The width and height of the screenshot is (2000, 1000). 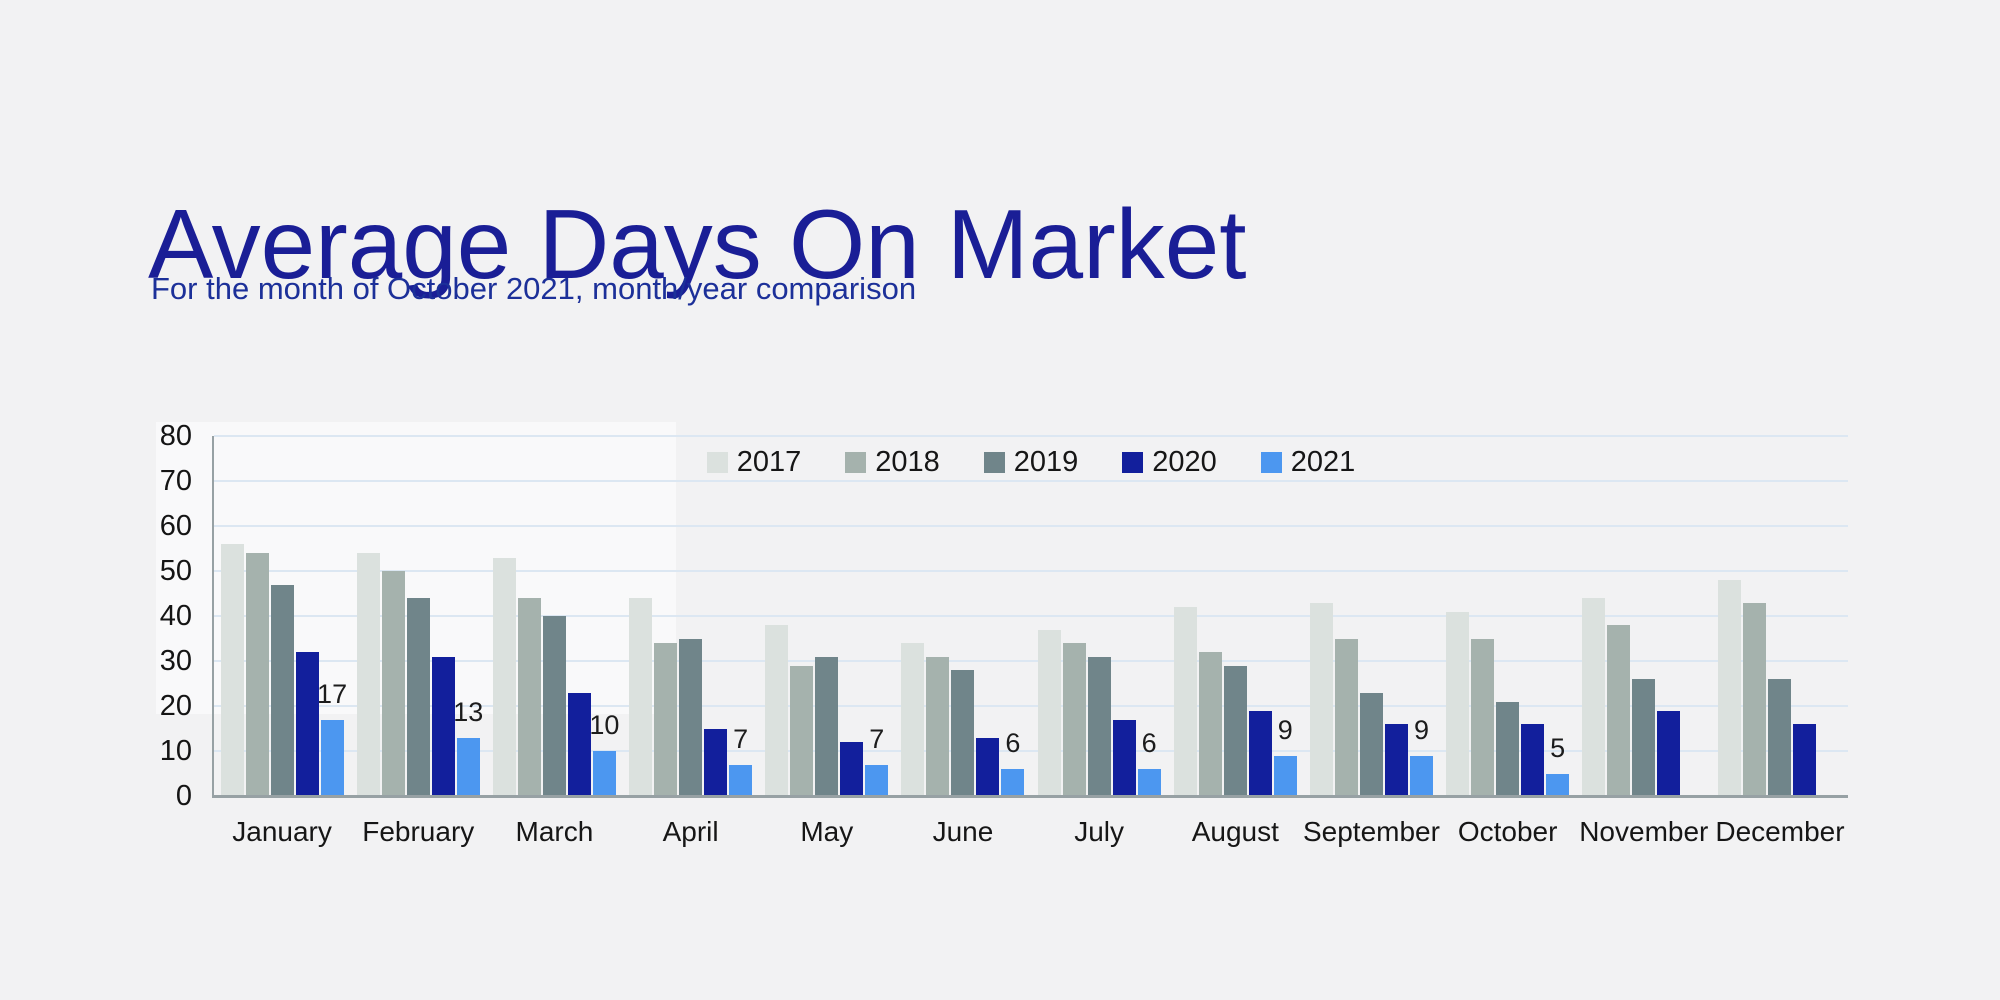 What do you see at coordinates (604, 753) in the screenshot?
I see `bar-2021-march: 10` at bounding box center [604, 753].